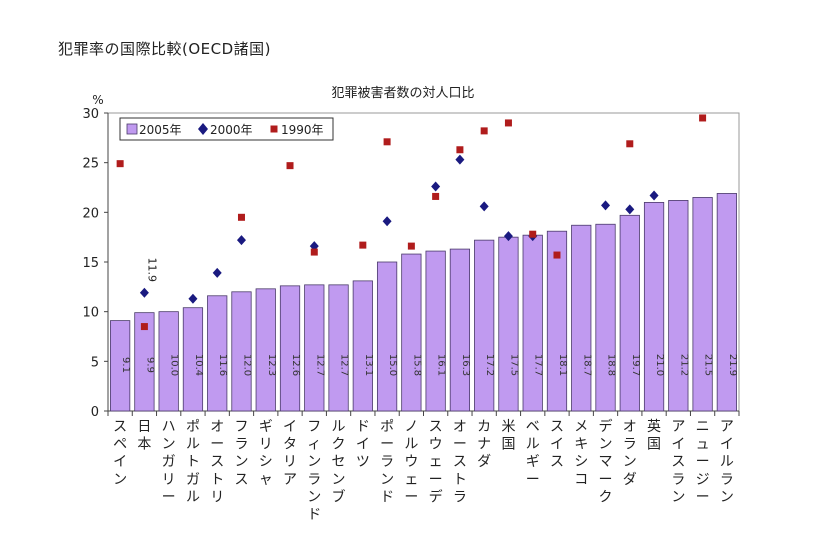 The width and height of the screenshot is (825, 560). Describe the element at coordinates (231, 130) in the screenshot. I see `legend-label: 2000年` at that location.